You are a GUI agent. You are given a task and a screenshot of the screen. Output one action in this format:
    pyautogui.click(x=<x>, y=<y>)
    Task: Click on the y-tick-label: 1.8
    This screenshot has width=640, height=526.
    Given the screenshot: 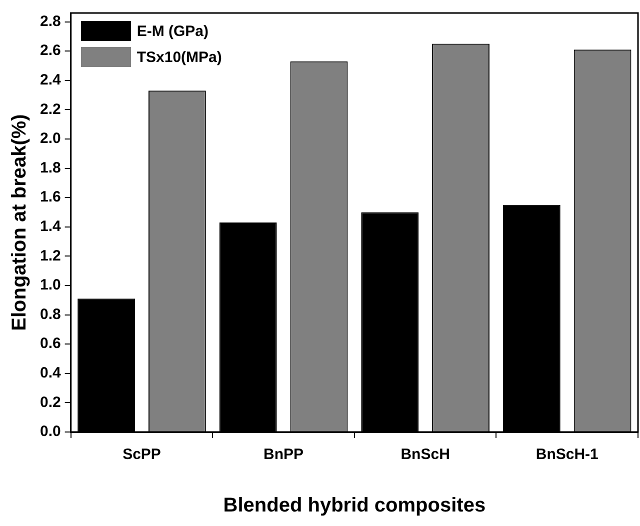 What is the action you would take?
    pyautogui.click(x=50, y=167)
    